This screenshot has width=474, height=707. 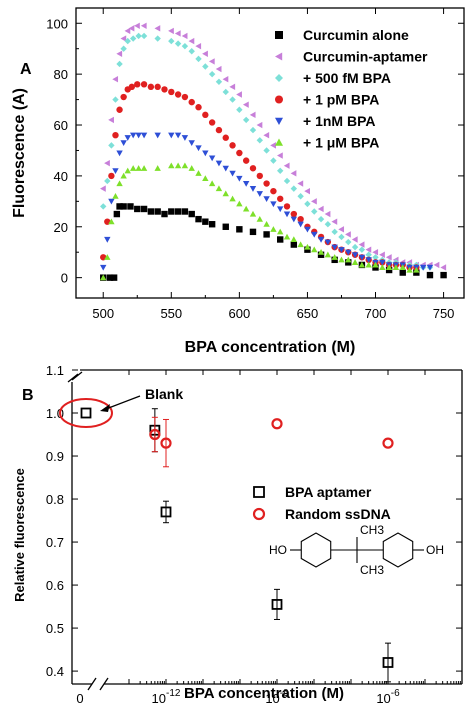 What do you see at coordinates (398, 550) in the screenshot?
I see `benzene-ring-right` at bounding box center [398, 550].